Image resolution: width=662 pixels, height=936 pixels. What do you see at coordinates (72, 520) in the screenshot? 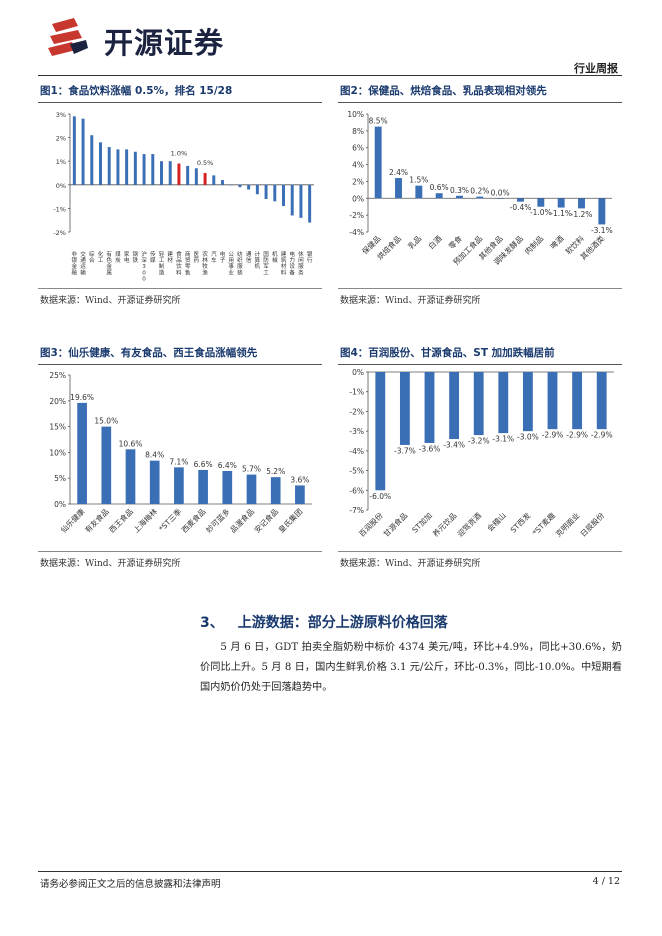
I see `x-tick-label: 仙乐健康` at bounding box center [72, 520].